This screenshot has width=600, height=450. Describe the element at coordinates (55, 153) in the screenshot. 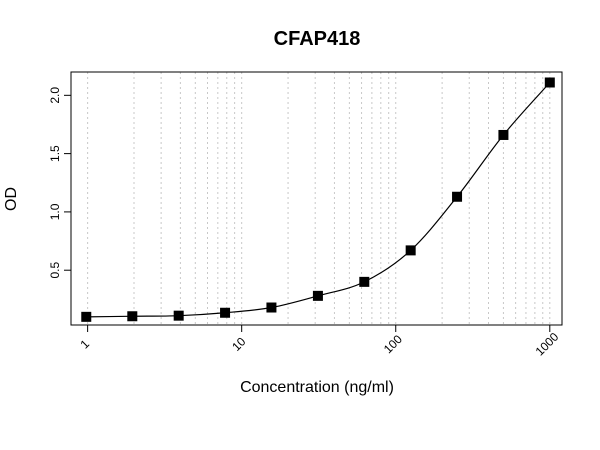

I see `y-tick-label: 1.5` at that location.